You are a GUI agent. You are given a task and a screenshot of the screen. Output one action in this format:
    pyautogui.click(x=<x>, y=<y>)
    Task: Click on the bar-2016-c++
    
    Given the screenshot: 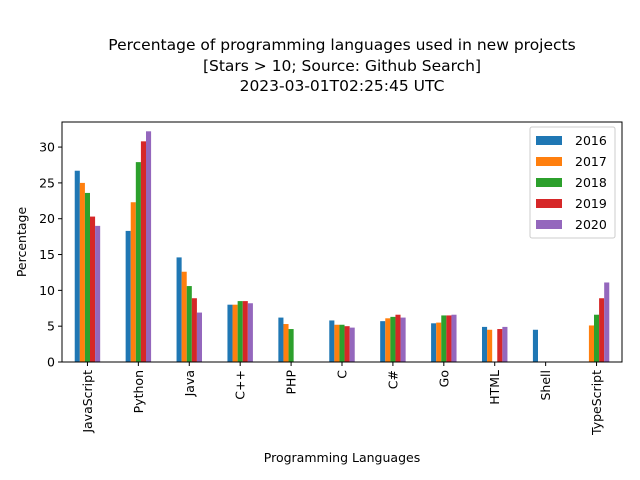 What is the action you would take?
    pyautogui.click(x=230, y=333)
    